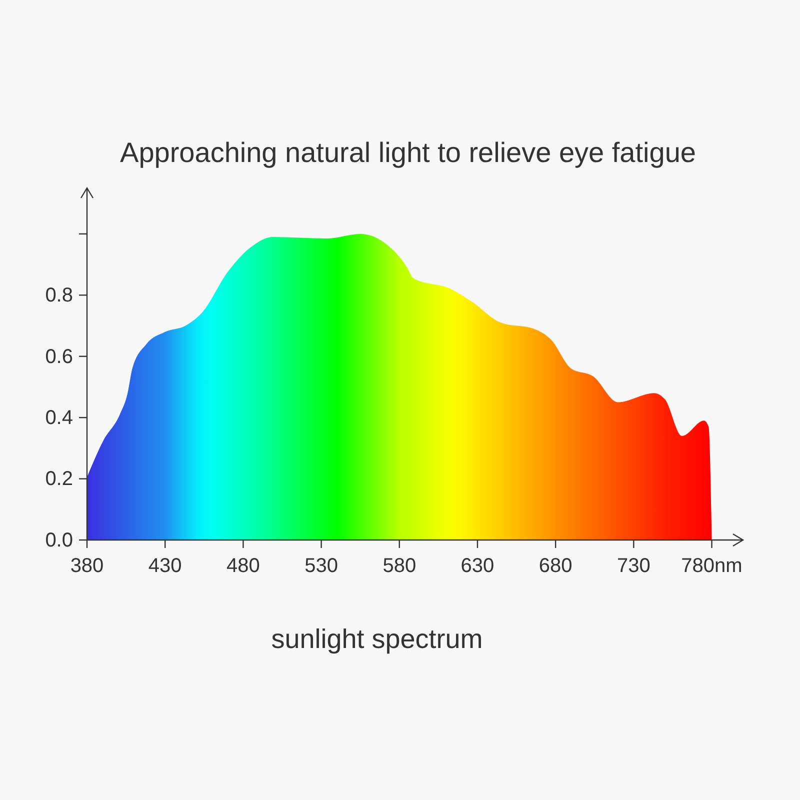 The width and height of the screenshot is (800, 800). I want to click on x-tick-label: 580, so click(399, 566).